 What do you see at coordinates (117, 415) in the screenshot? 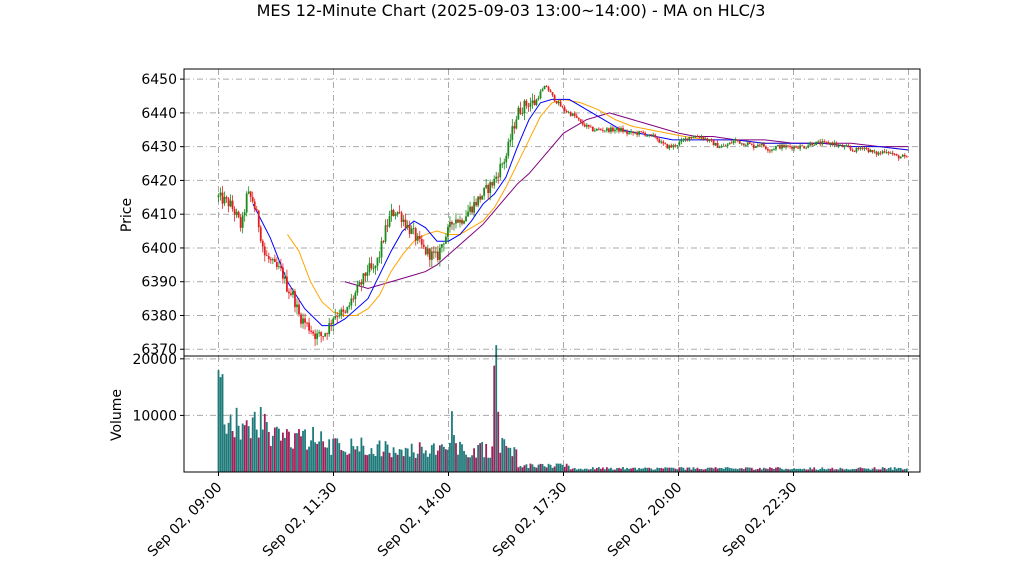
I see `volume-axis-label: Volume` at bounding box center [117, 415].